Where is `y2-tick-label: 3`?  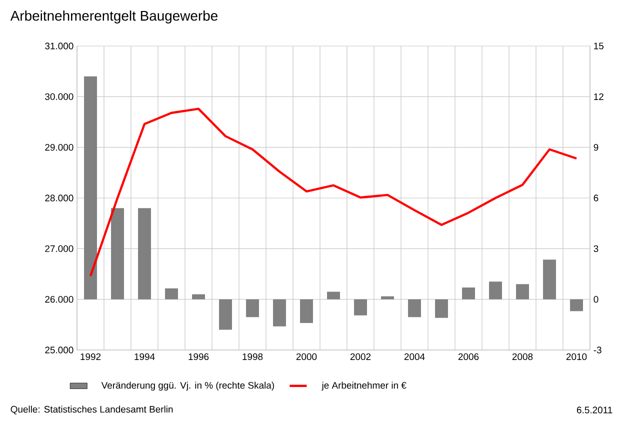
y2-tick-label: 3 is located at coordinates (596, 248).